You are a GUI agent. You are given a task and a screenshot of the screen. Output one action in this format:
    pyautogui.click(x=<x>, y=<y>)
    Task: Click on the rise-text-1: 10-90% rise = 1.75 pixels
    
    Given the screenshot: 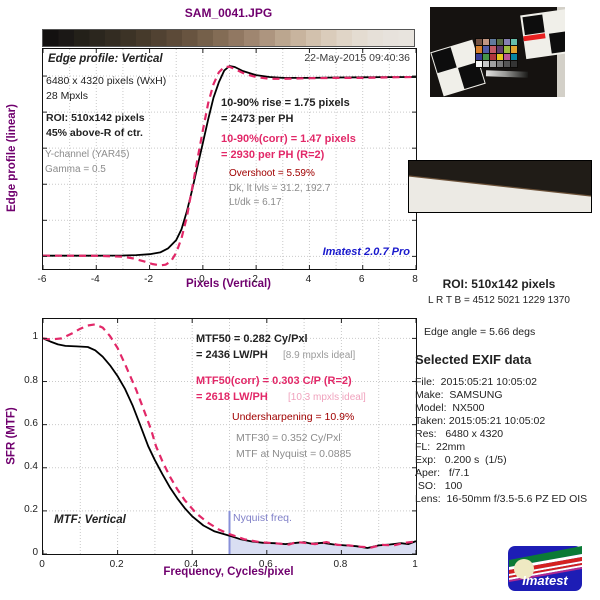 What is the action you would take?
    pyautogui.click(x=285, y=103)
    